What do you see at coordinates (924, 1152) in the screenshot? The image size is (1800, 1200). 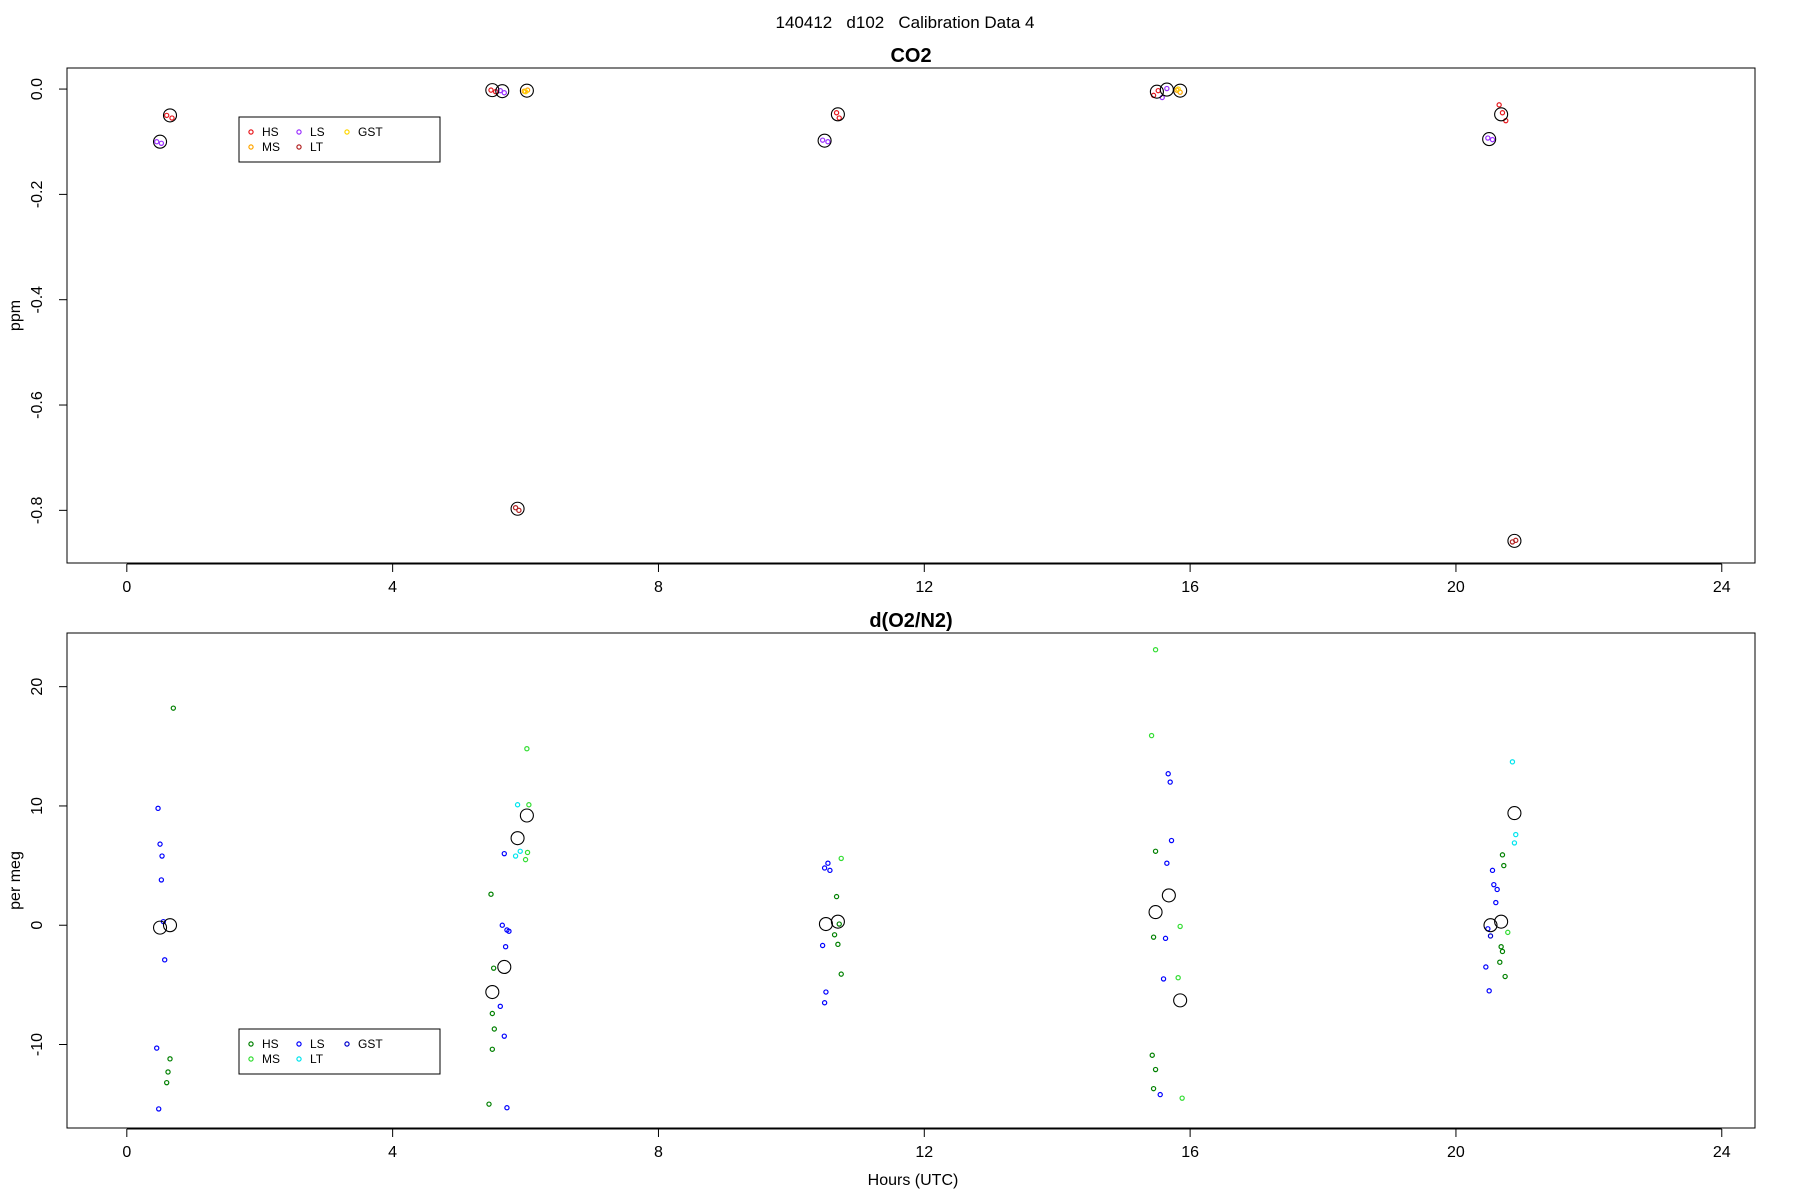 I see `x-tick-label: 12` at bounding box center [924, 1152].